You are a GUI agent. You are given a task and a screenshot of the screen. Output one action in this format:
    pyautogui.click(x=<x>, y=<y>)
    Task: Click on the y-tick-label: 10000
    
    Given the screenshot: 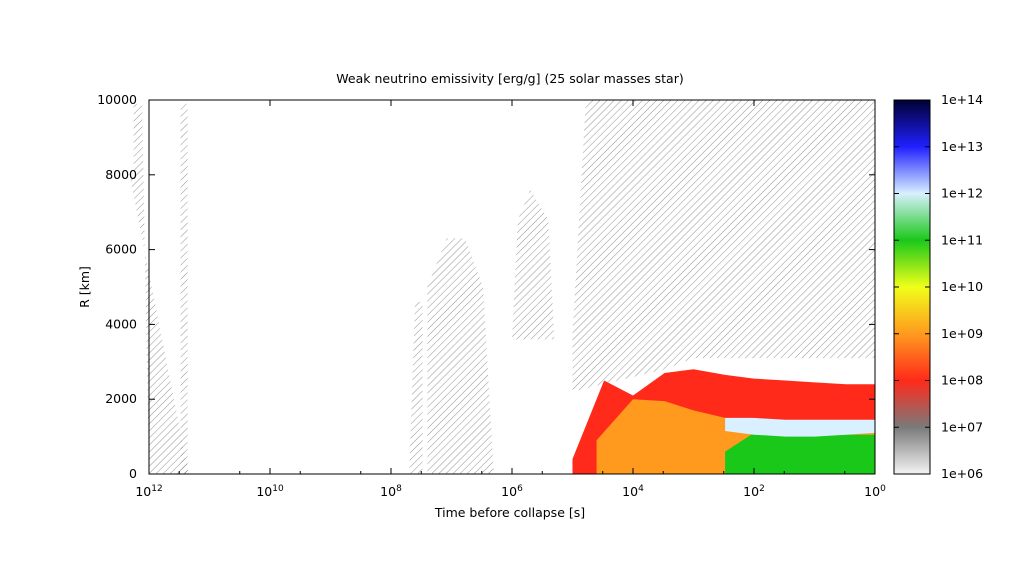 What is the action you would take?
    pyautogui.click(x=117, y=99)
    